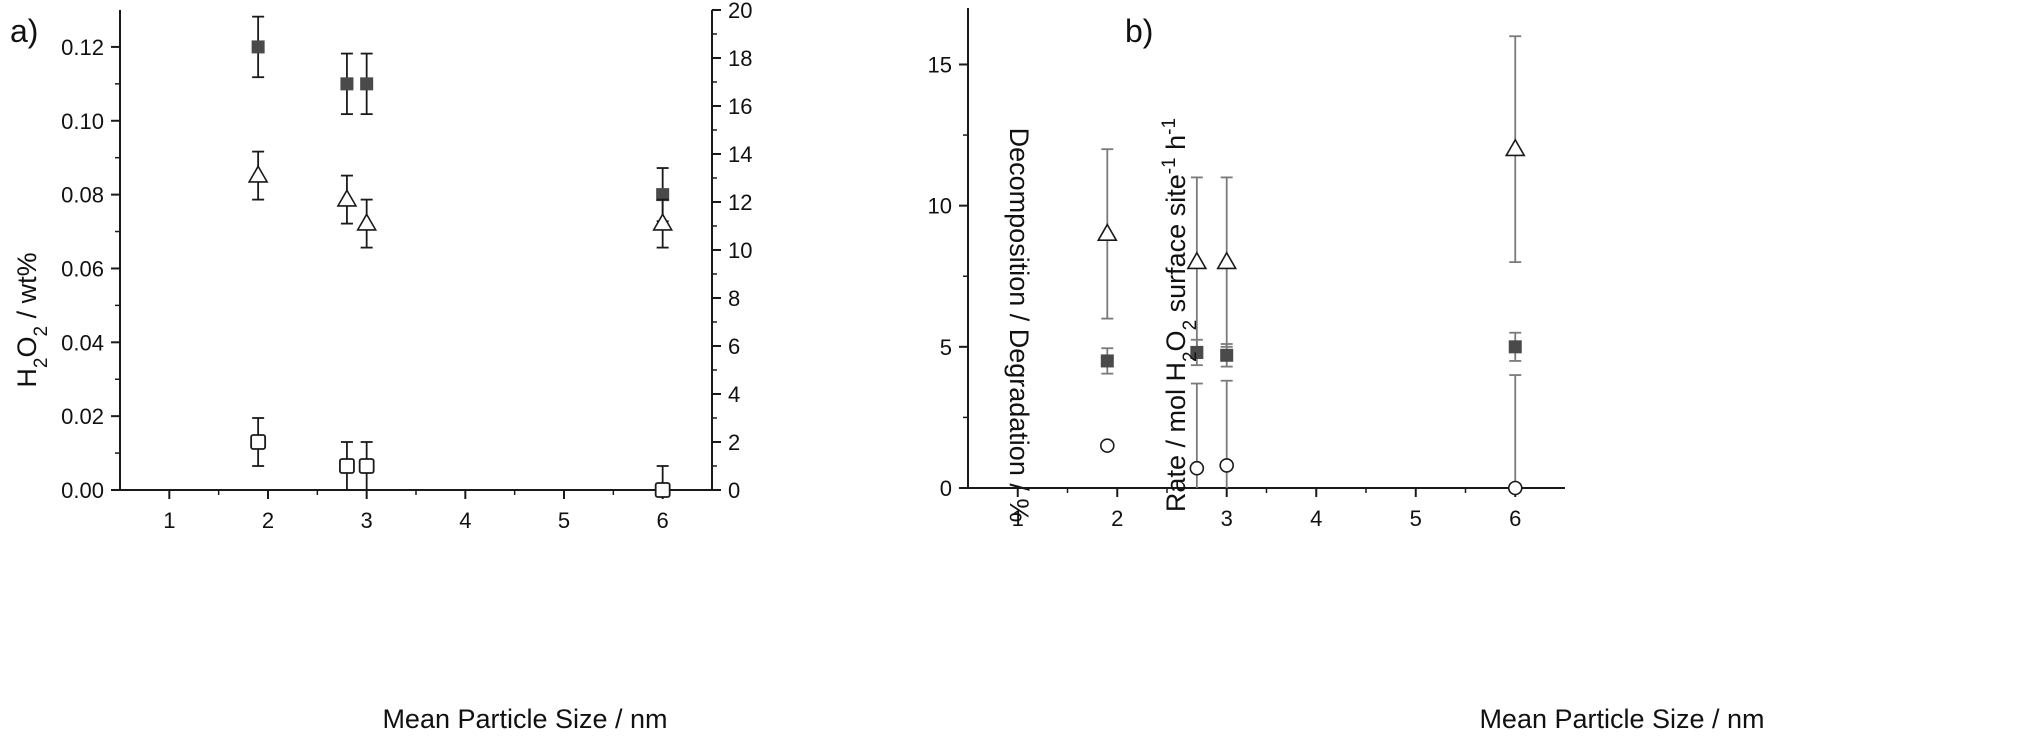  What do you see at coordinates (740, 202) in the screenshot?
I see `panel-a-y2-tick-label: 12` at bounding box center [740, 202].